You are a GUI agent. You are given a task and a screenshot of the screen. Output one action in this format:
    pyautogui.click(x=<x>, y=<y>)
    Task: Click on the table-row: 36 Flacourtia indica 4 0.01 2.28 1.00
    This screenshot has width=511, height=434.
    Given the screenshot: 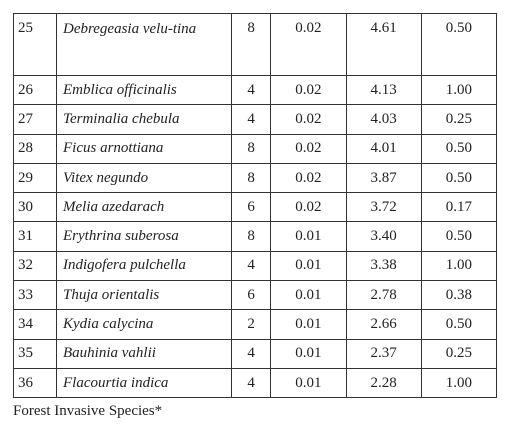 What is the action you would take?
    pyautogui.click(x=255, y=383)
    